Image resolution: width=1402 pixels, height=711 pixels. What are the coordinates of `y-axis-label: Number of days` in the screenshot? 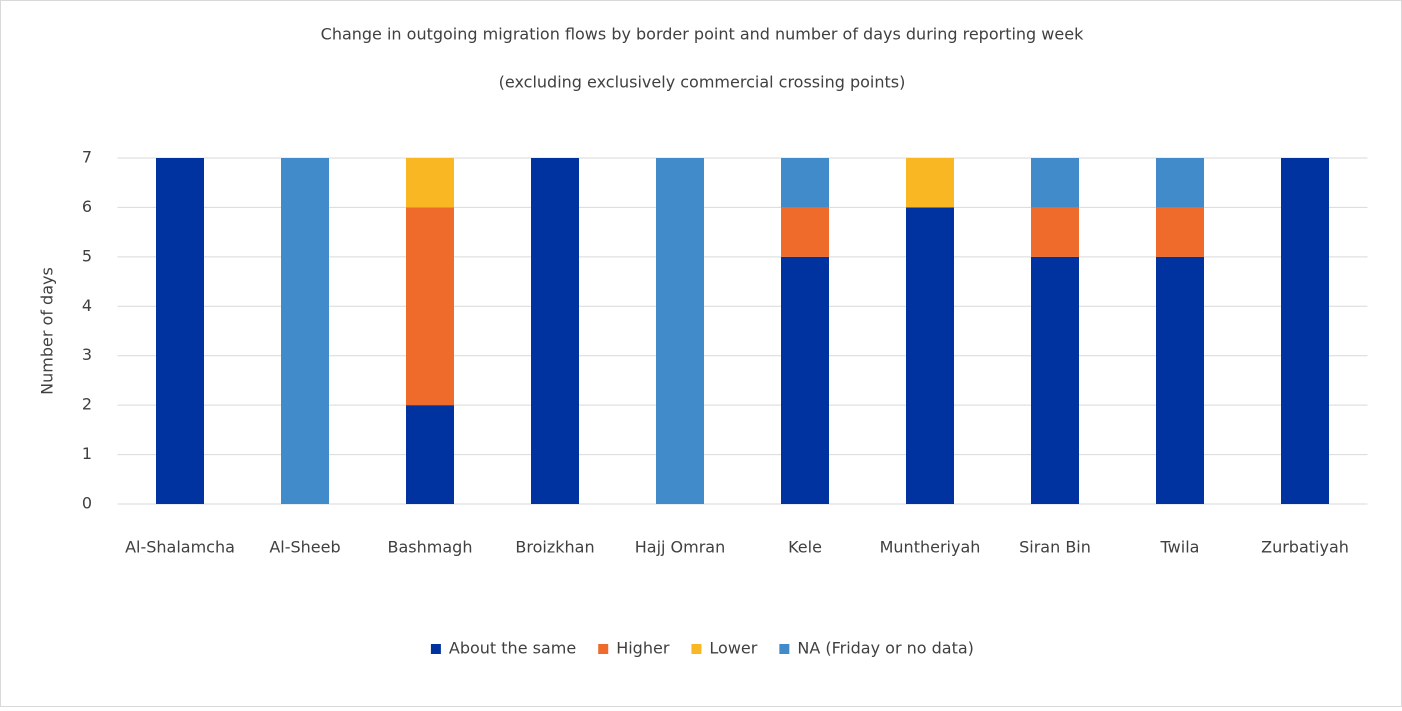 It's located at (47, 331).